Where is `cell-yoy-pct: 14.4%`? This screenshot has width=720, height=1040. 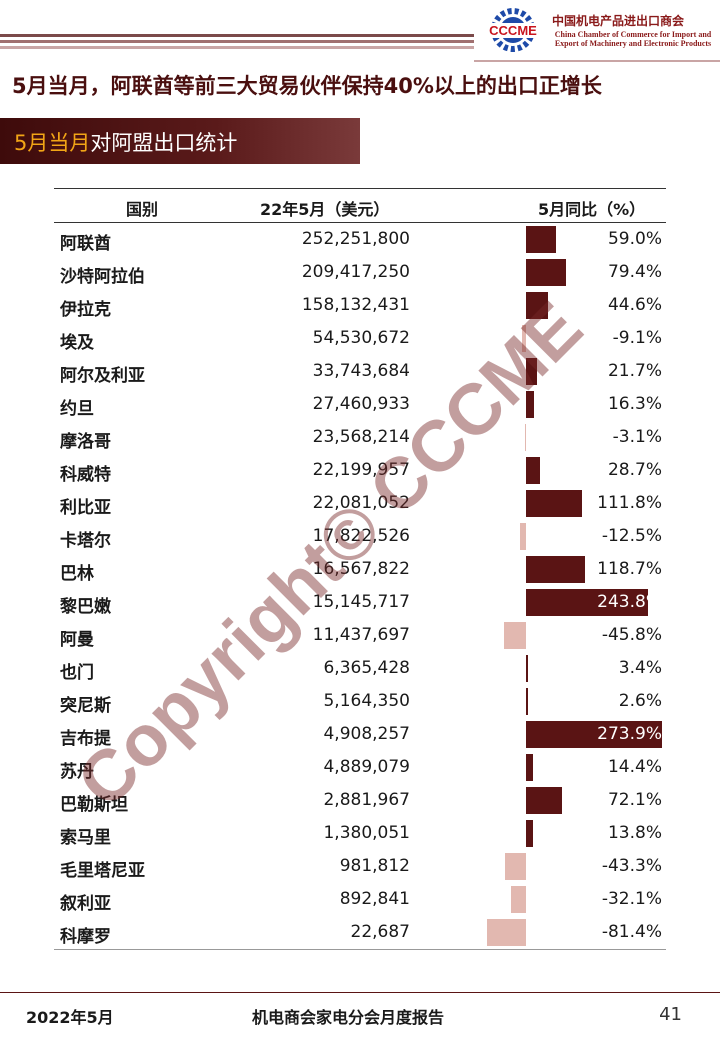 cell-yoy-pct: 14.4% is located at coordinates (634, 767).